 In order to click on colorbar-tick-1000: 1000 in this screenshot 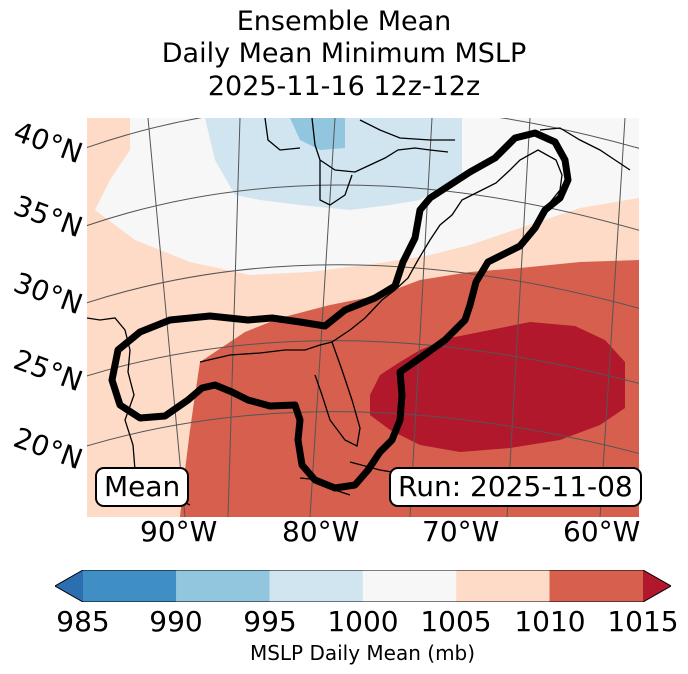, I will do `click(363, 621)`.